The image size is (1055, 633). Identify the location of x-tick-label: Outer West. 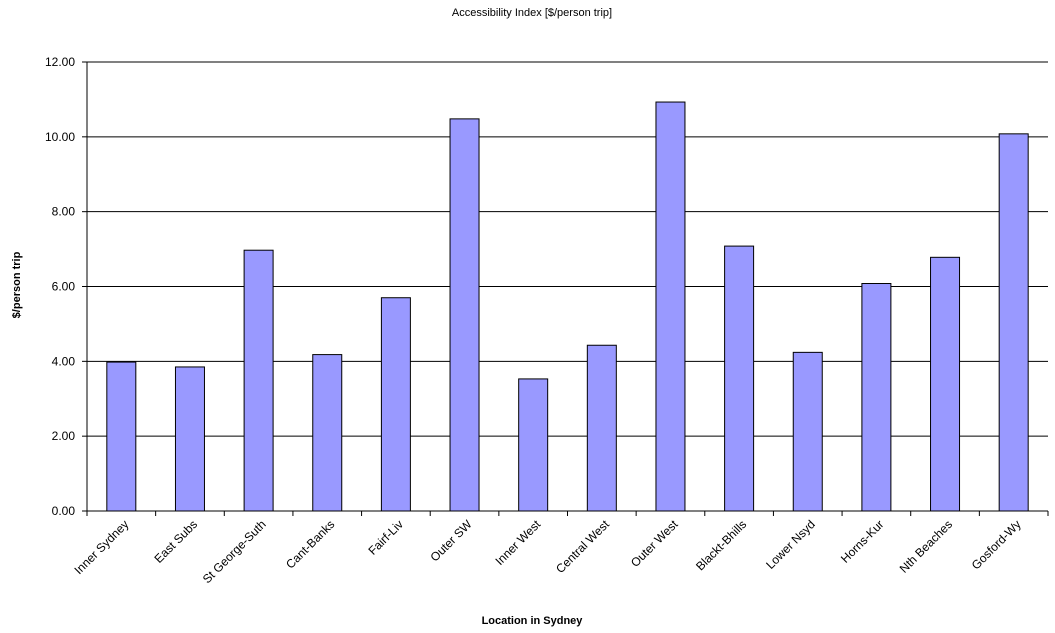
(654, 543).